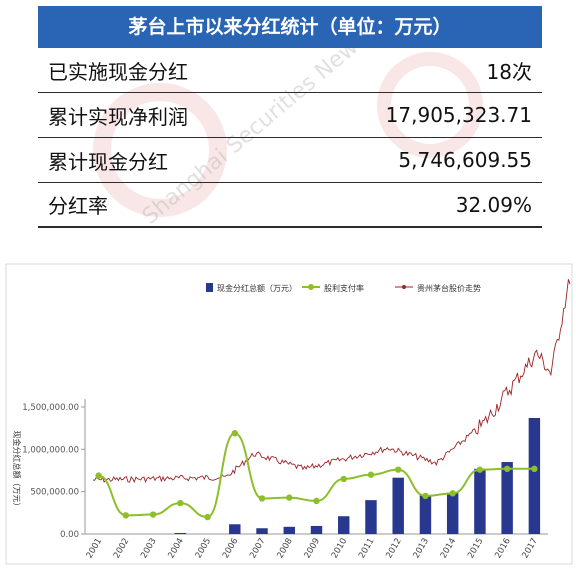  I want to click on legend-price-dot, so click(404, 287).